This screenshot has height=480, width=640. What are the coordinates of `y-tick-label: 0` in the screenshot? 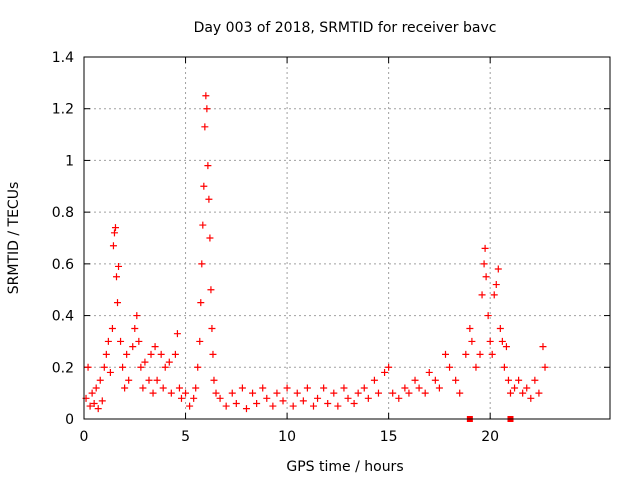 It's located at (69, 420).